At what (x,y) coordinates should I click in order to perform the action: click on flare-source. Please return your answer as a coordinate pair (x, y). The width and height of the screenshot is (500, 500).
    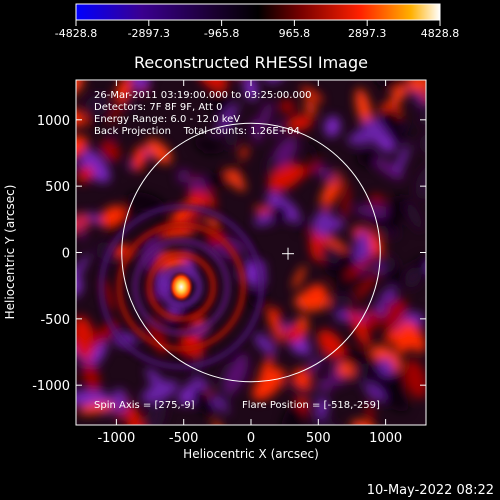
    Looking at the image, I should click on (181, 286).